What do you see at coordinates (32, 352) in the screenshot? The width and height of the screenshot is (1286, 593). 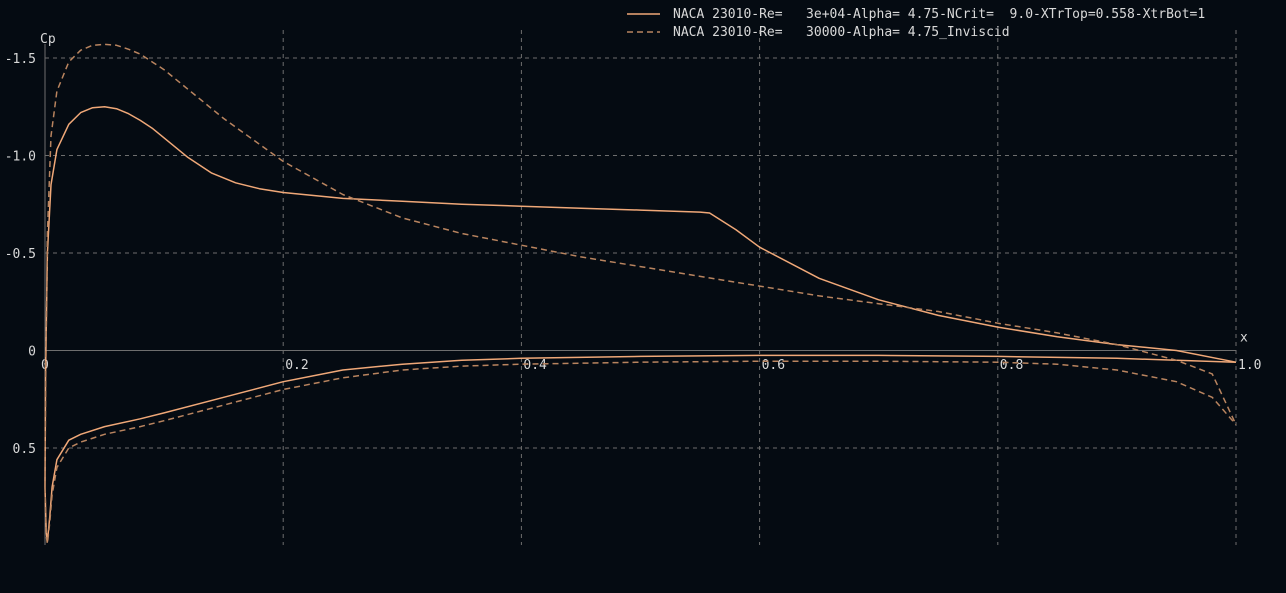 I see `y-tick-label: 0` at bounding box center [32, 352].